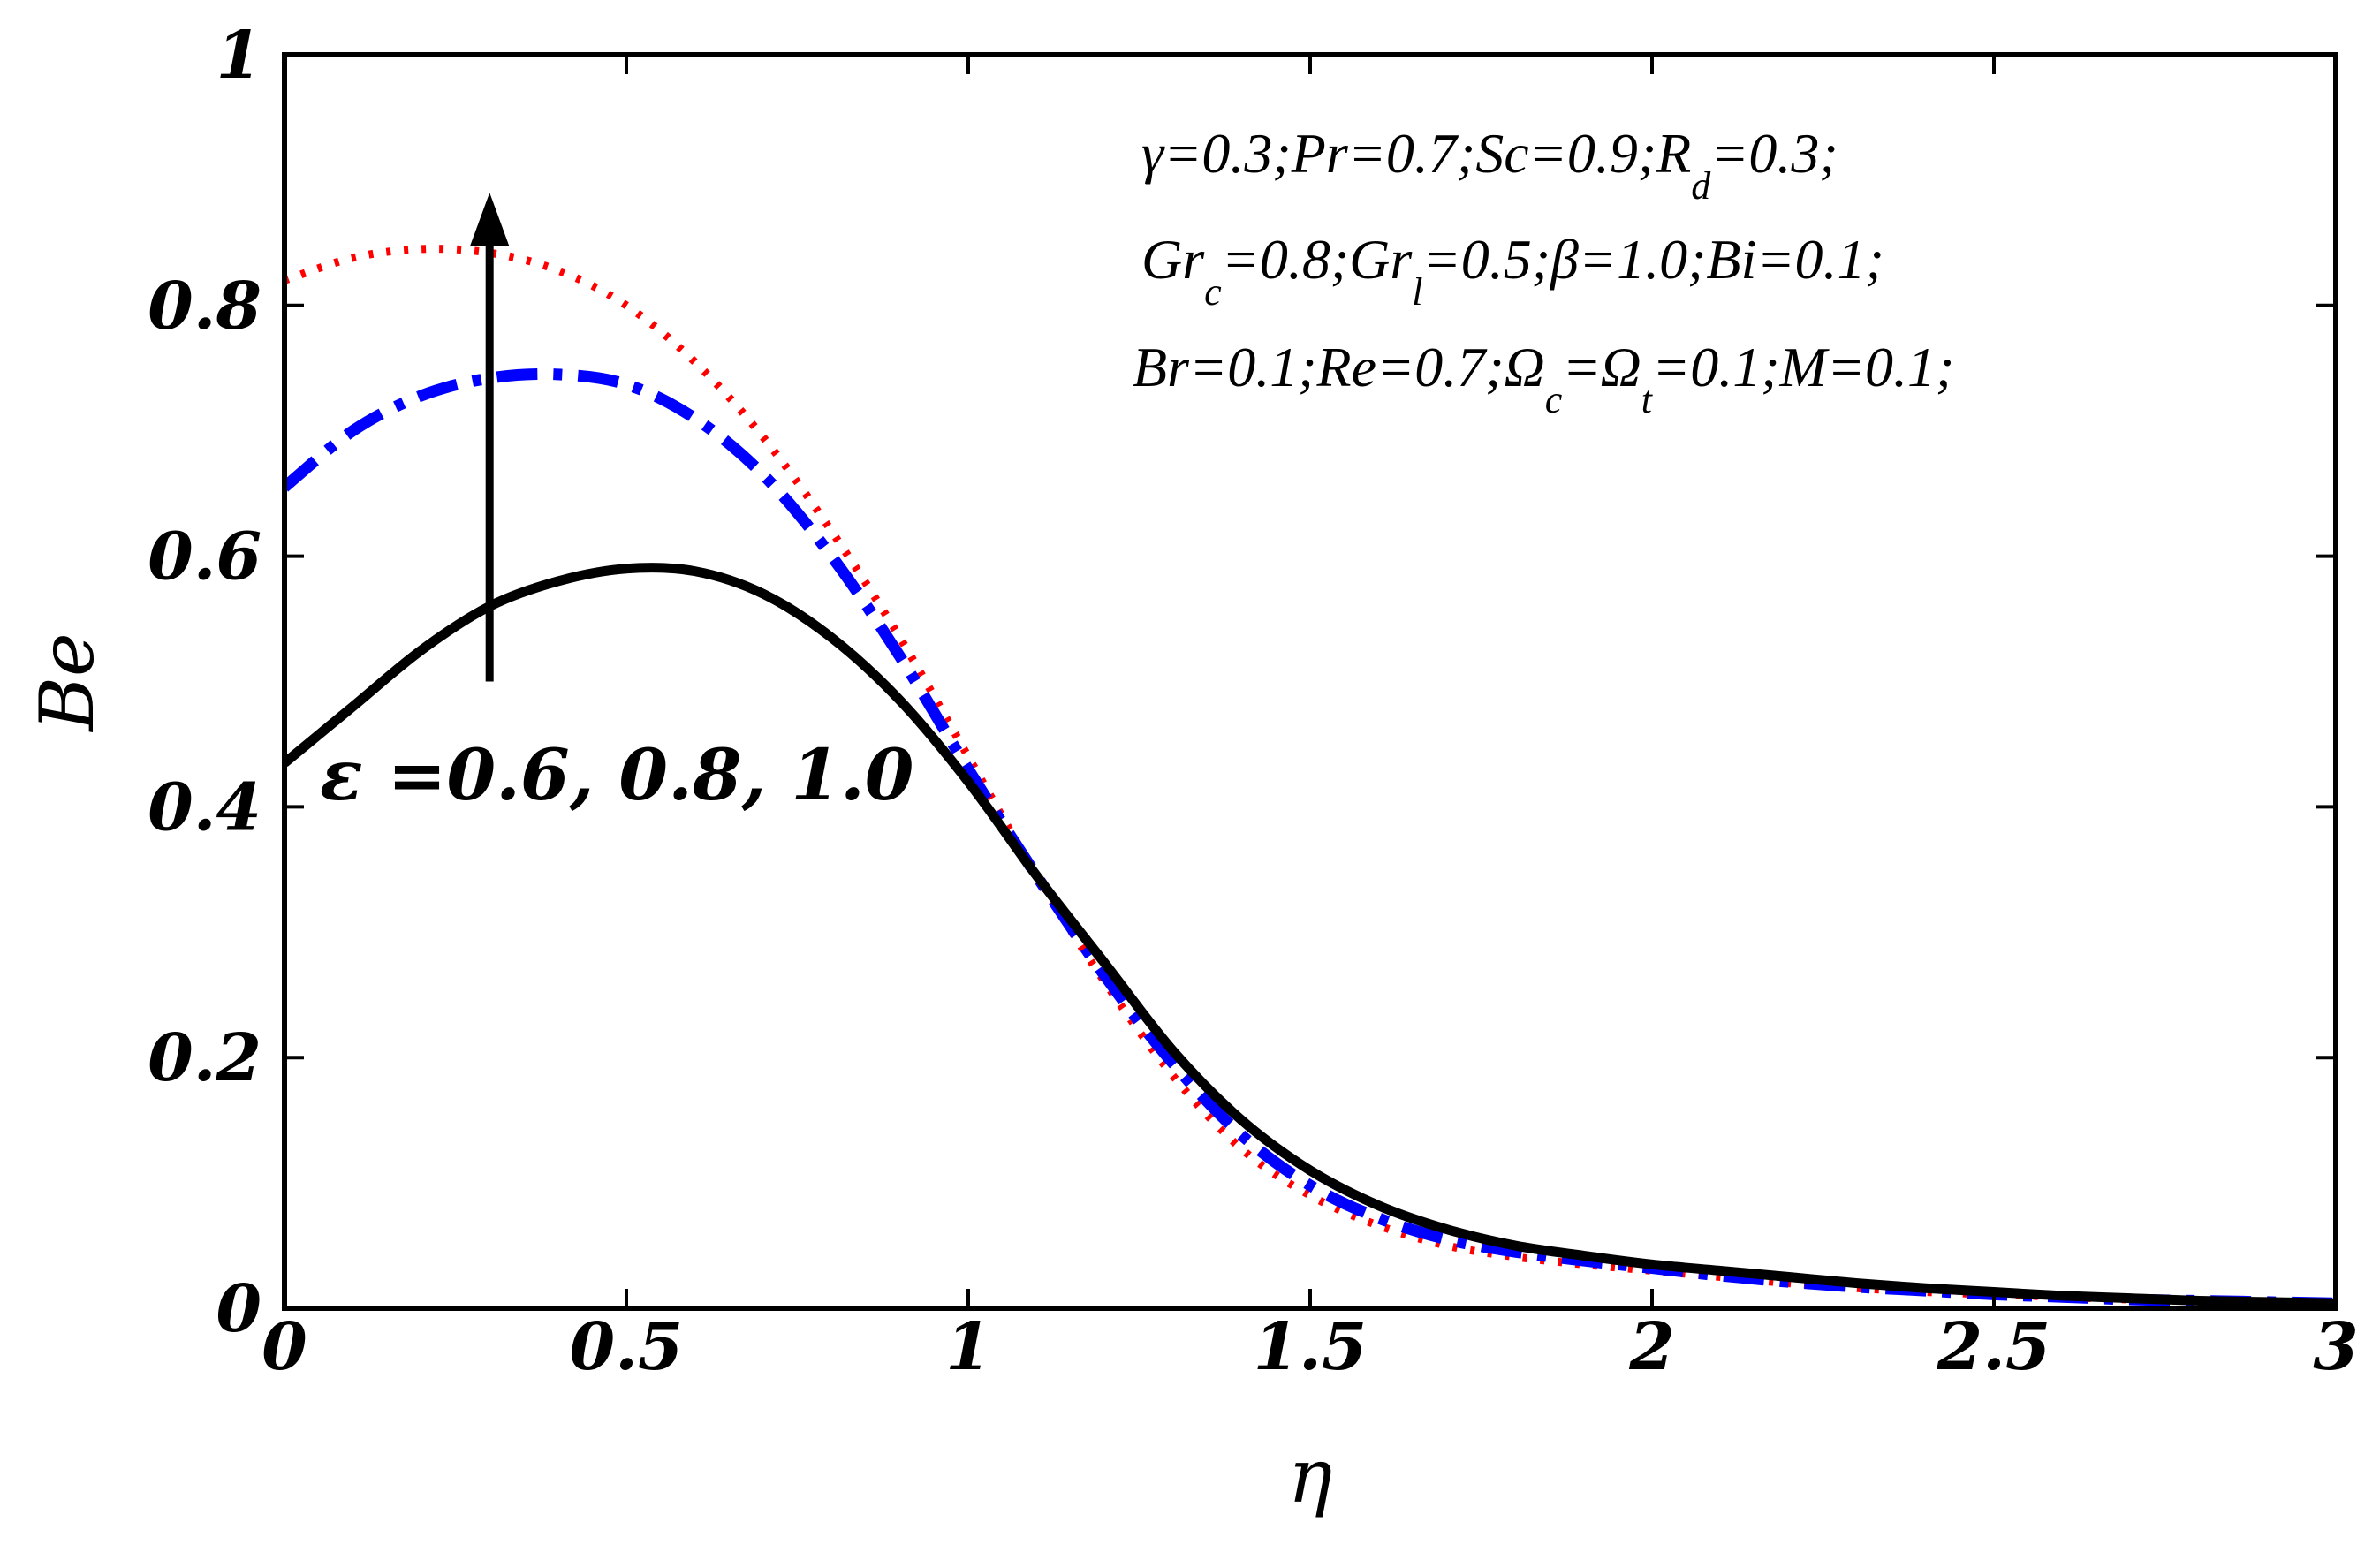 This screenshot has width=2380, height=1545. What do you see at coordinates (1310, 1476) in the screenshot?
I see `x-axis-label: η` at bounding box center [1310, 1476].